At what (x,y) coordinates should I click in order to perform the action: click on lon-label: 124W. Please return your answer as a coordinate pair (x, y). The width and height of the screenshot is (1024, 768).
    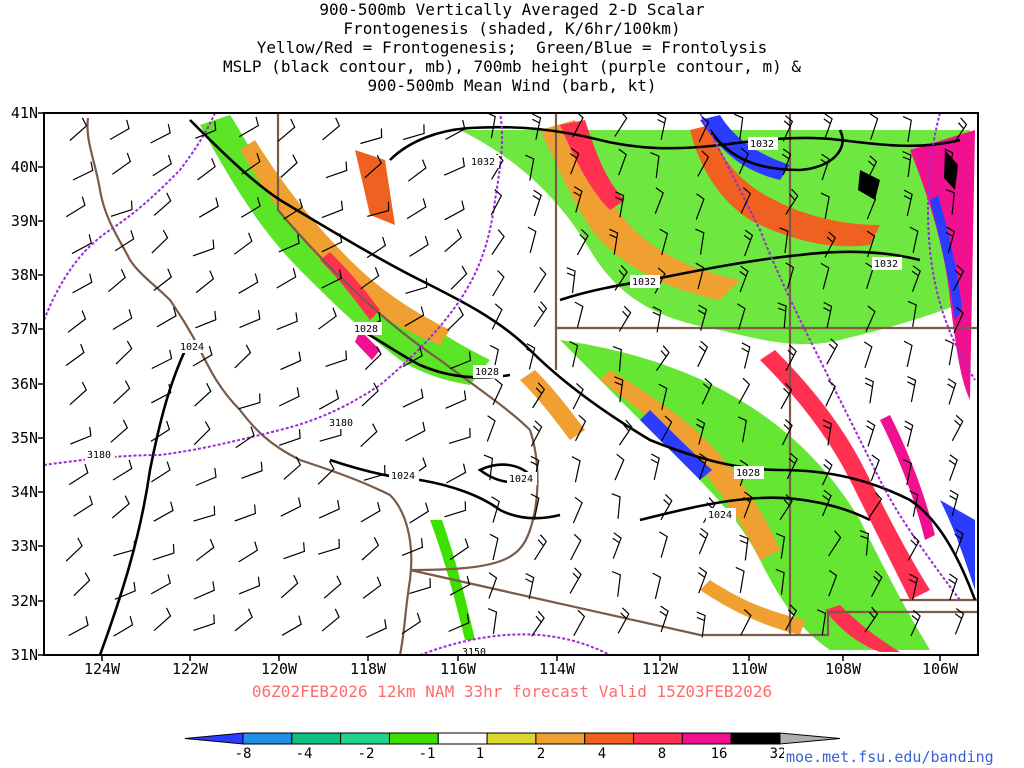
    Looking at the image, I should click on (102, 669).